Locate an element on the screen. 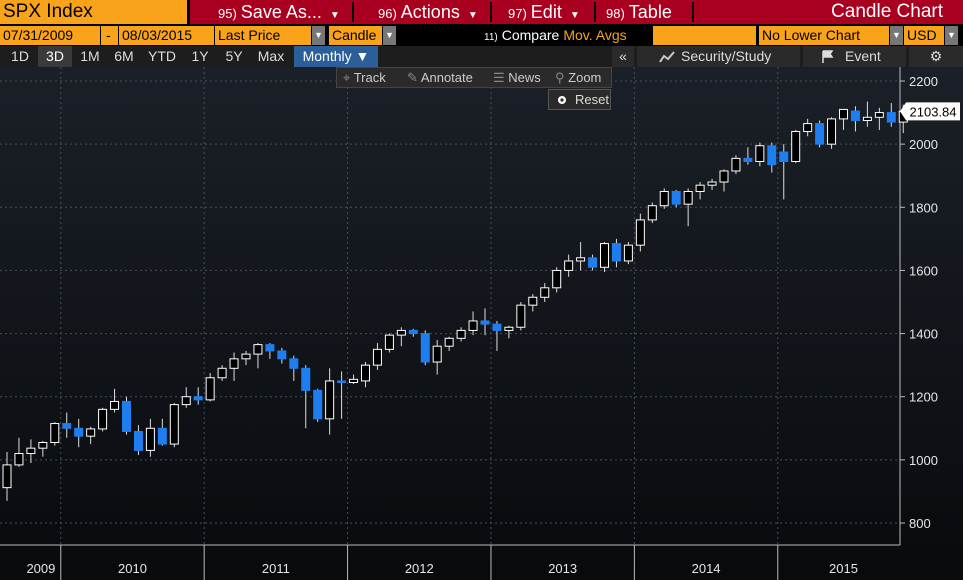  reset-button: Reset is located at coordinates (579, 99).